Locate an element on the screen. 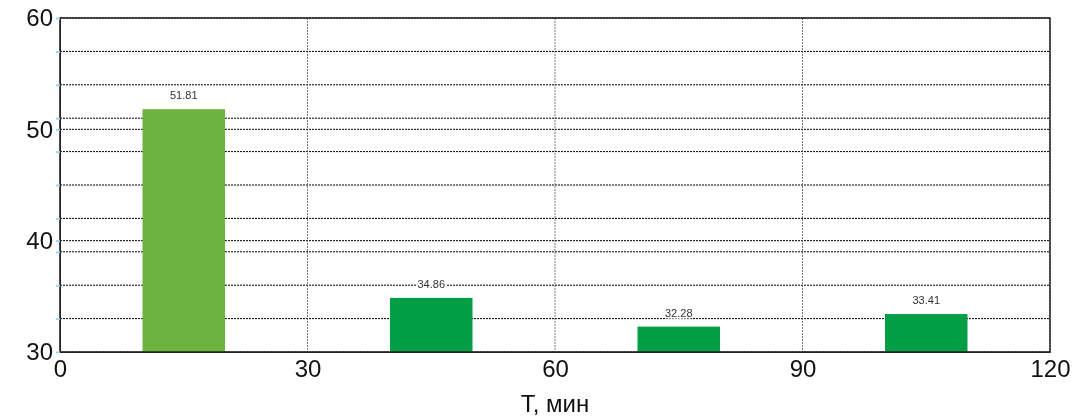  y-tick-label: 50 is located at coordinates (39, 129).